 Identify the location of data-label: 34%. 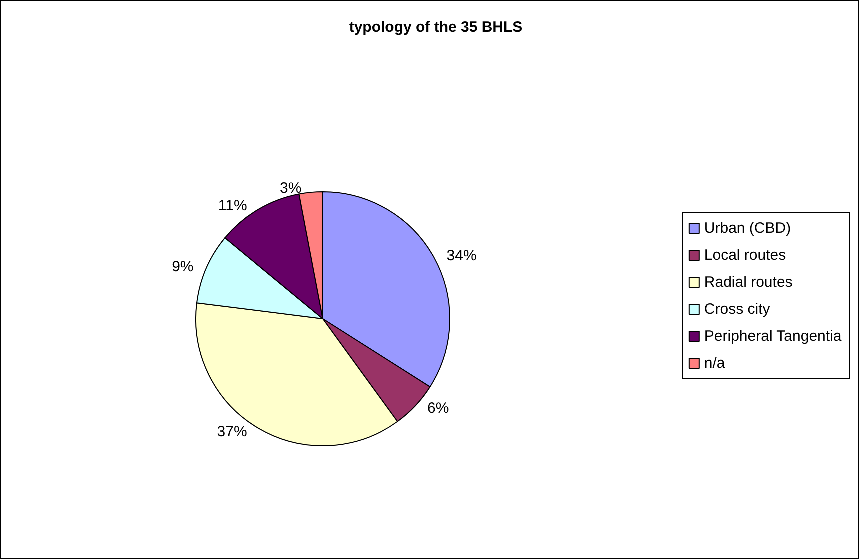
(461, 255).